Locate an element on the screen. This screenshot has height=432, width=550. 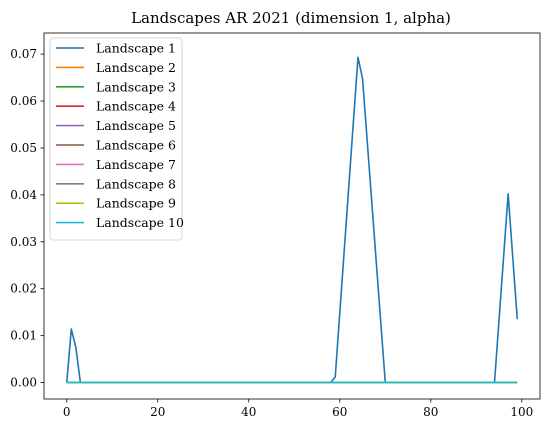
legend-label-8: Landscape 8 is located at coordinates (136, 183).